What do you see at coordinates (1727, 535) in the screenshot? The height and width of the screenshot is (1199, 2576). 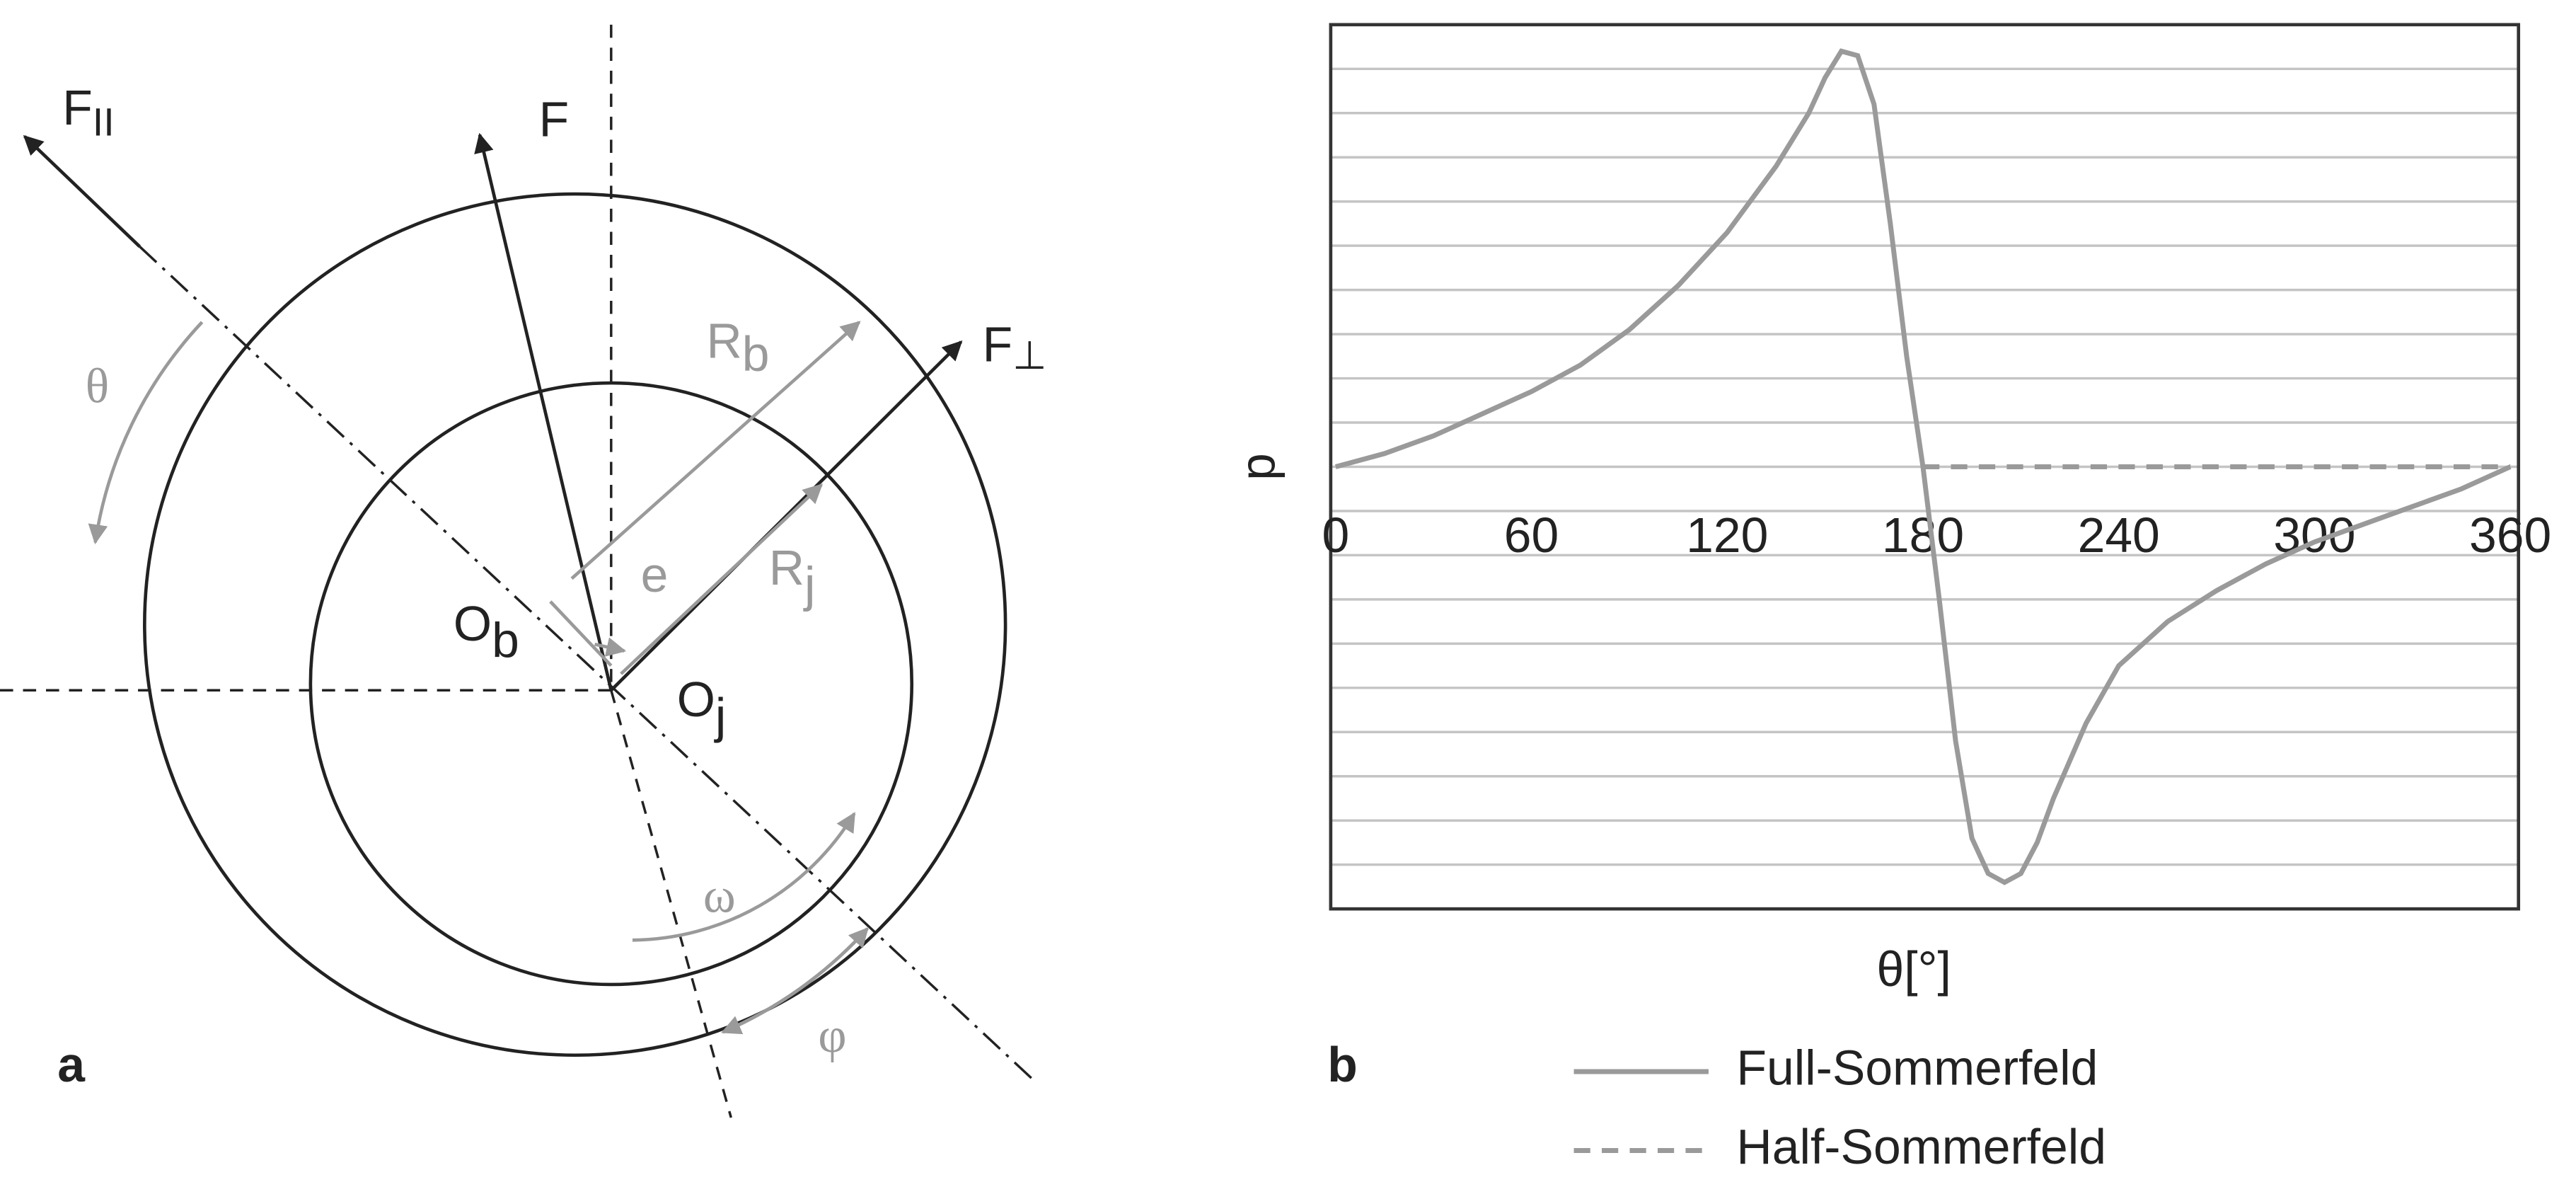 I see `x-tick-label: 120` at bounding box center [1727, 535].